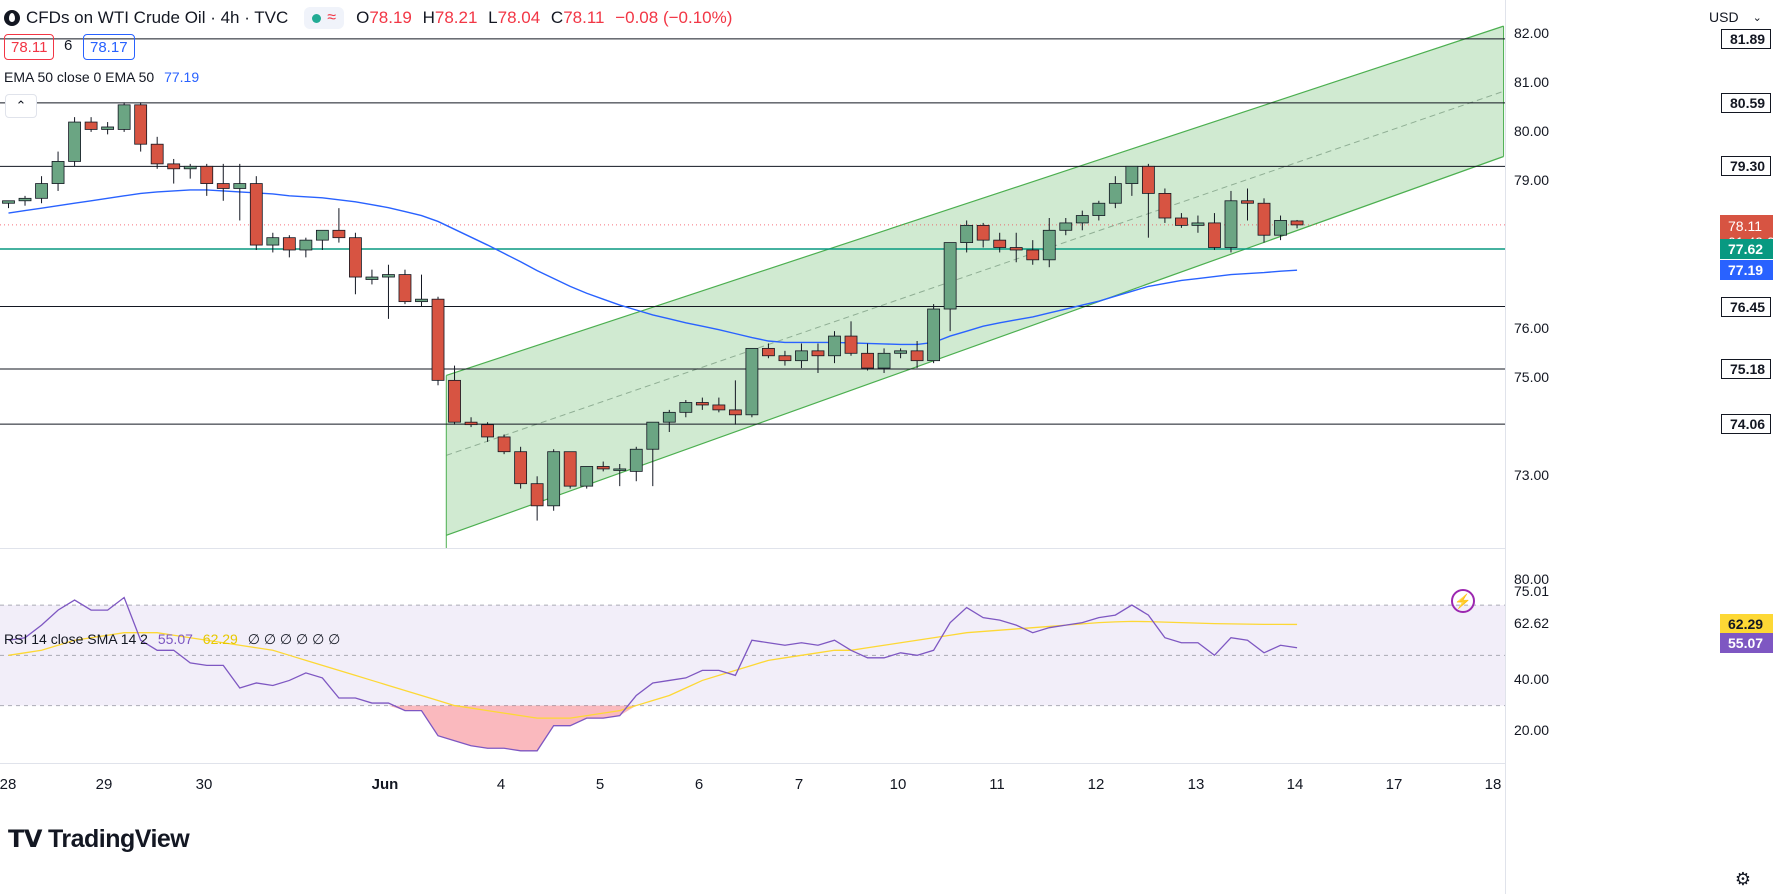 The width and height of the screenshot is (1773, 894). Describe the element at coordinates (317, 18) in the screenshot. I see `market-open-dot-icon` at that location.